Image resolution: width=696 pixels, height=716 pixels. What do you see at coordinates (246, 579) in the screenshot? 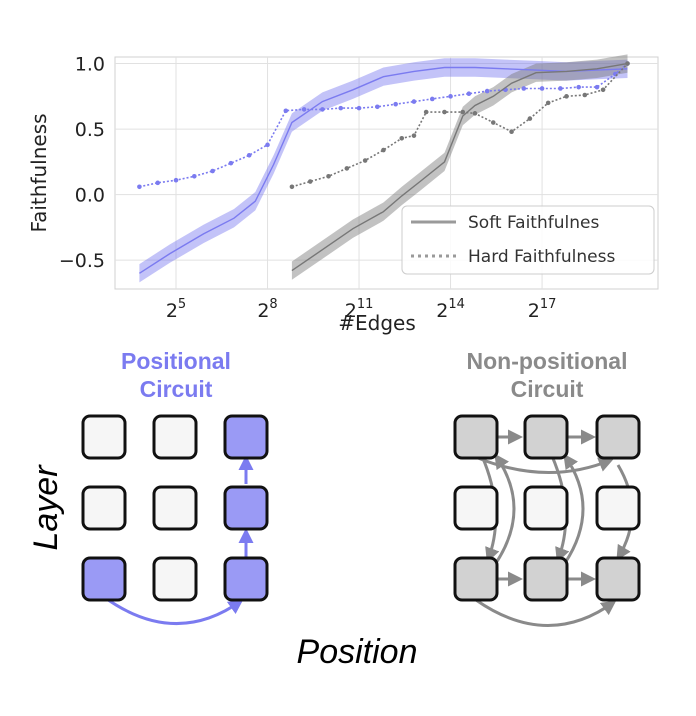
I see `pos-node-r3c3-active` at bounding box center [246, 579].